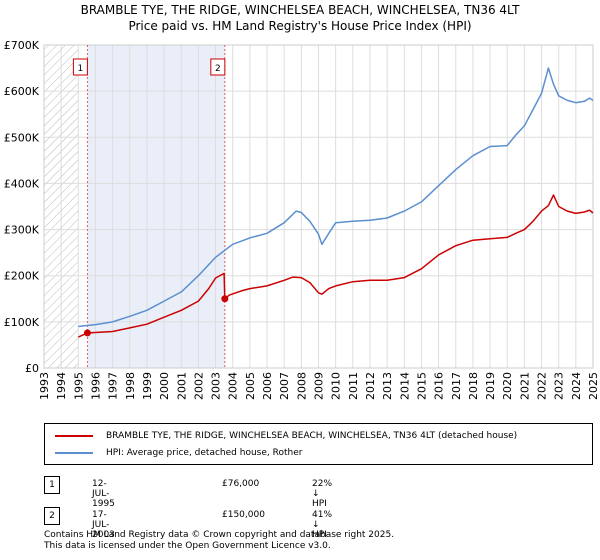 The width and height of the screenshot is (600, 560). What do you see at coordinates (95, 386) in the screenshot?
I see `x-tick-label: 1996` at bounding box center [95, 386].